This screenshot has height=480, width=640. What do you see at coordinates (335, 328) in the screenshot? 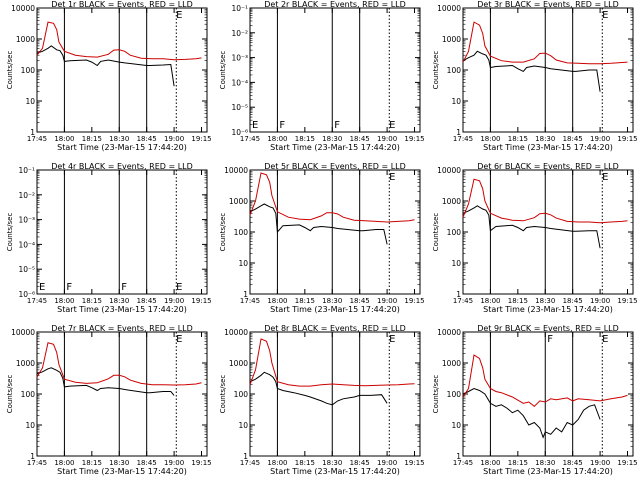
I see `chart-title: Det 8r BLACK = Events, RED = LLD` at bounding box center [335, 328].